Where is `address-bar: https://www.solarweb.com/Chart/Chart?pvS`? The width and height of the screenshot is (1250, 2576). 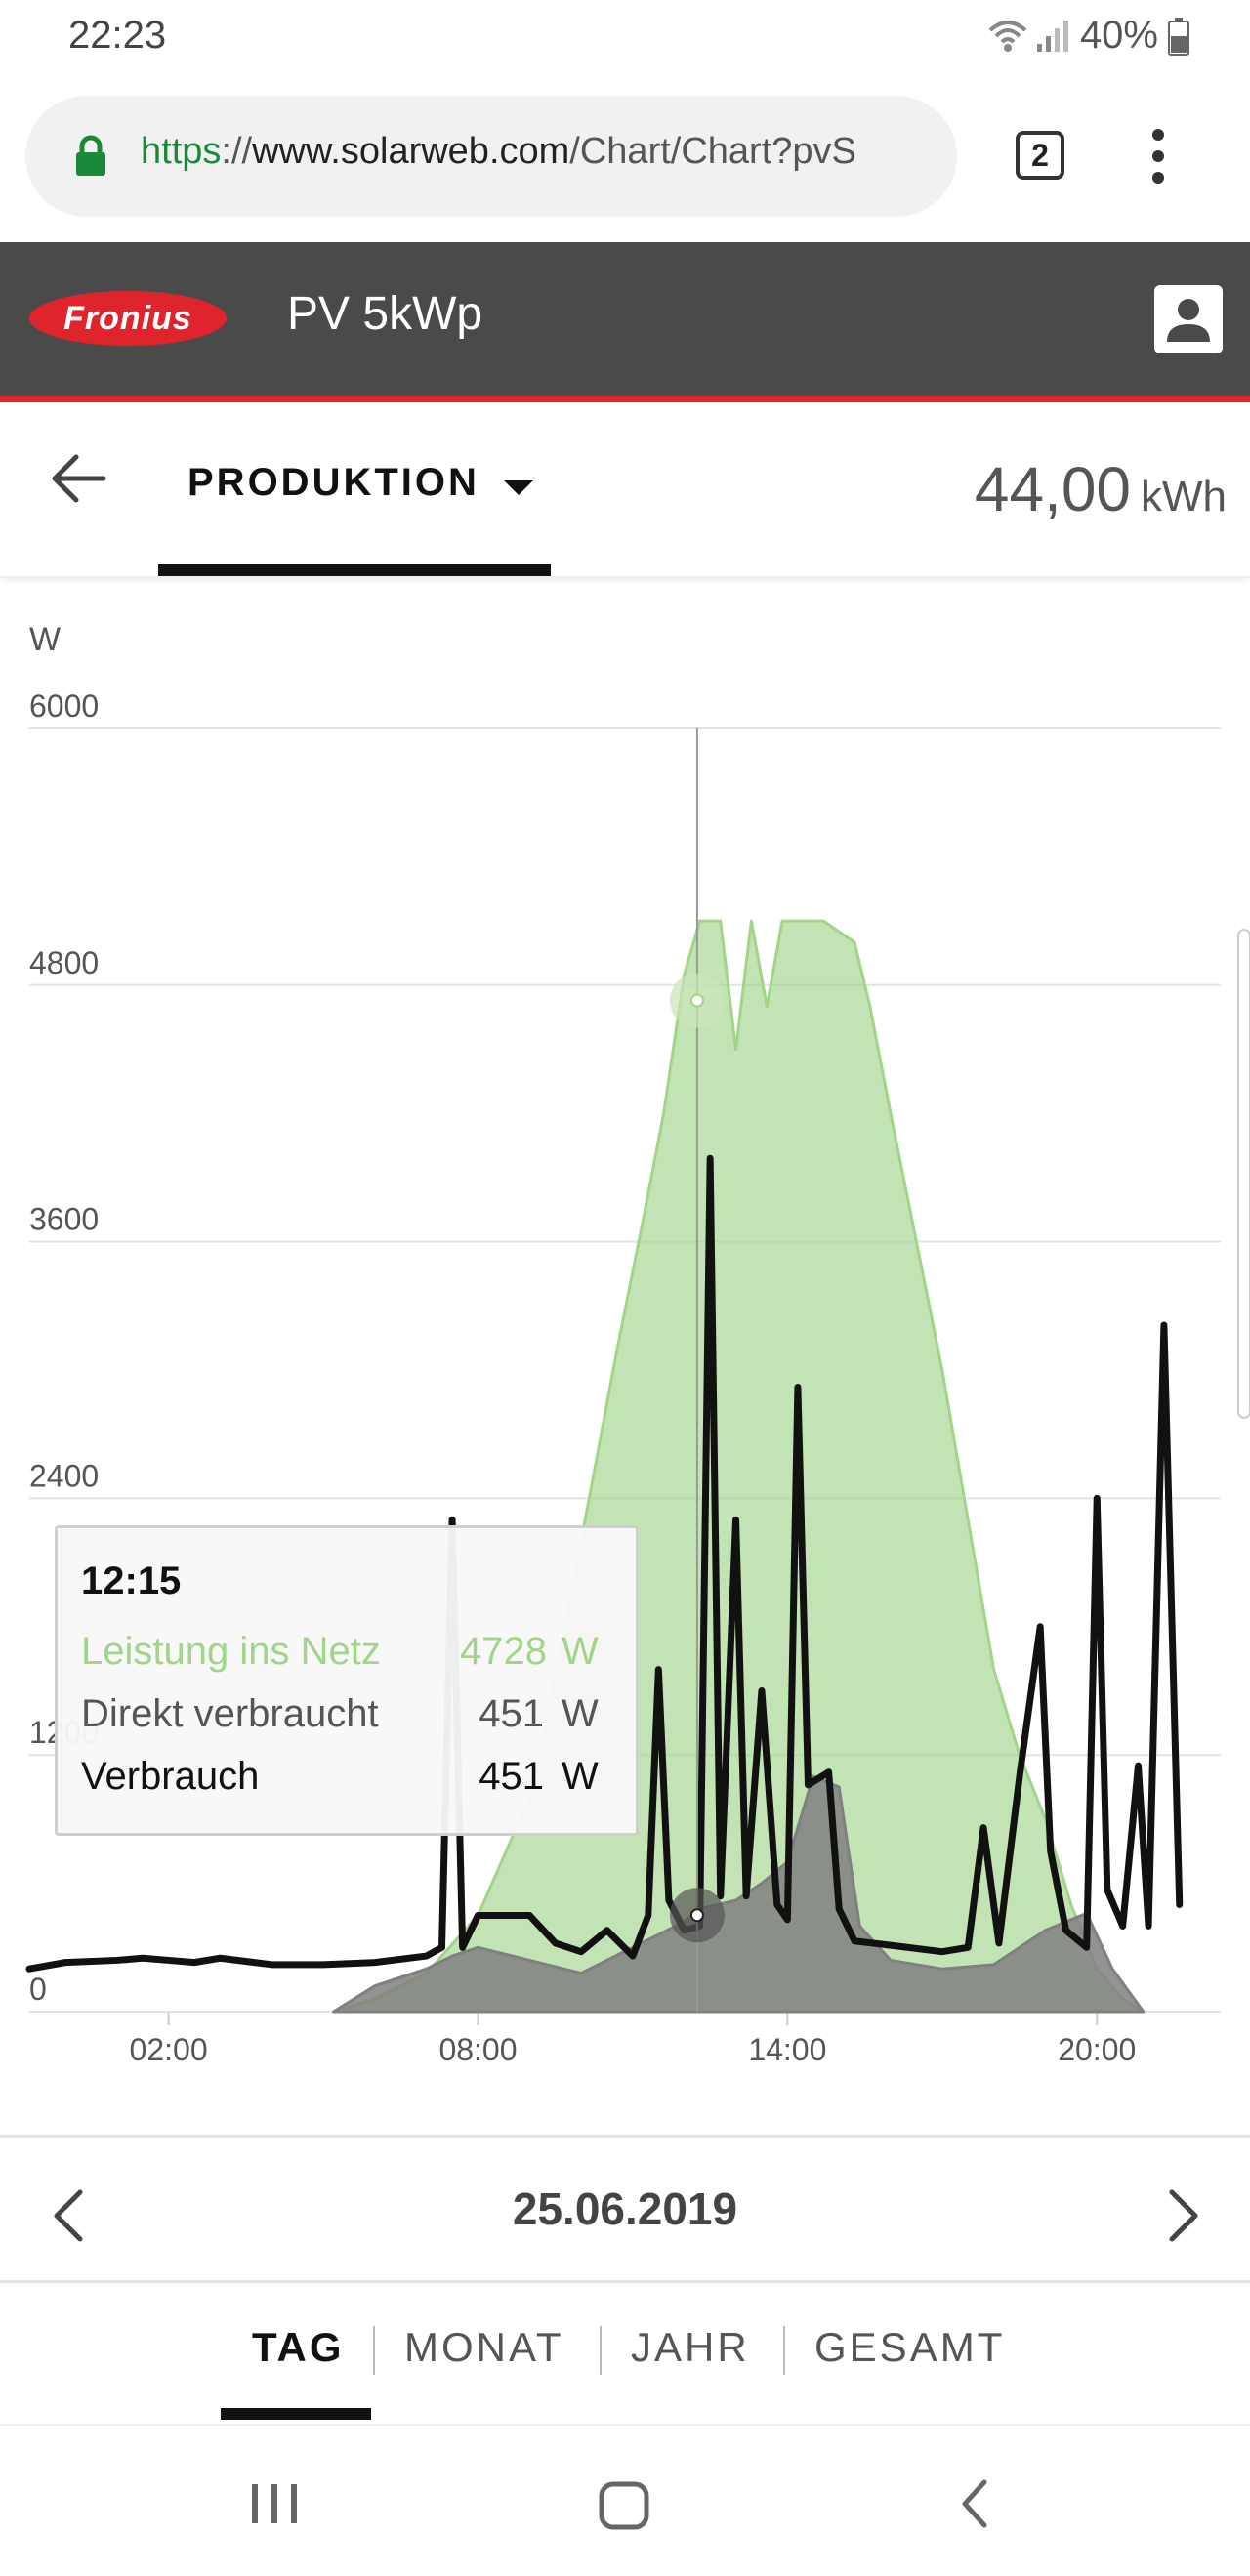 address-bar: https://www.solarweb.com/Chart/Chart?pvS is located at coordinates (491, 157).